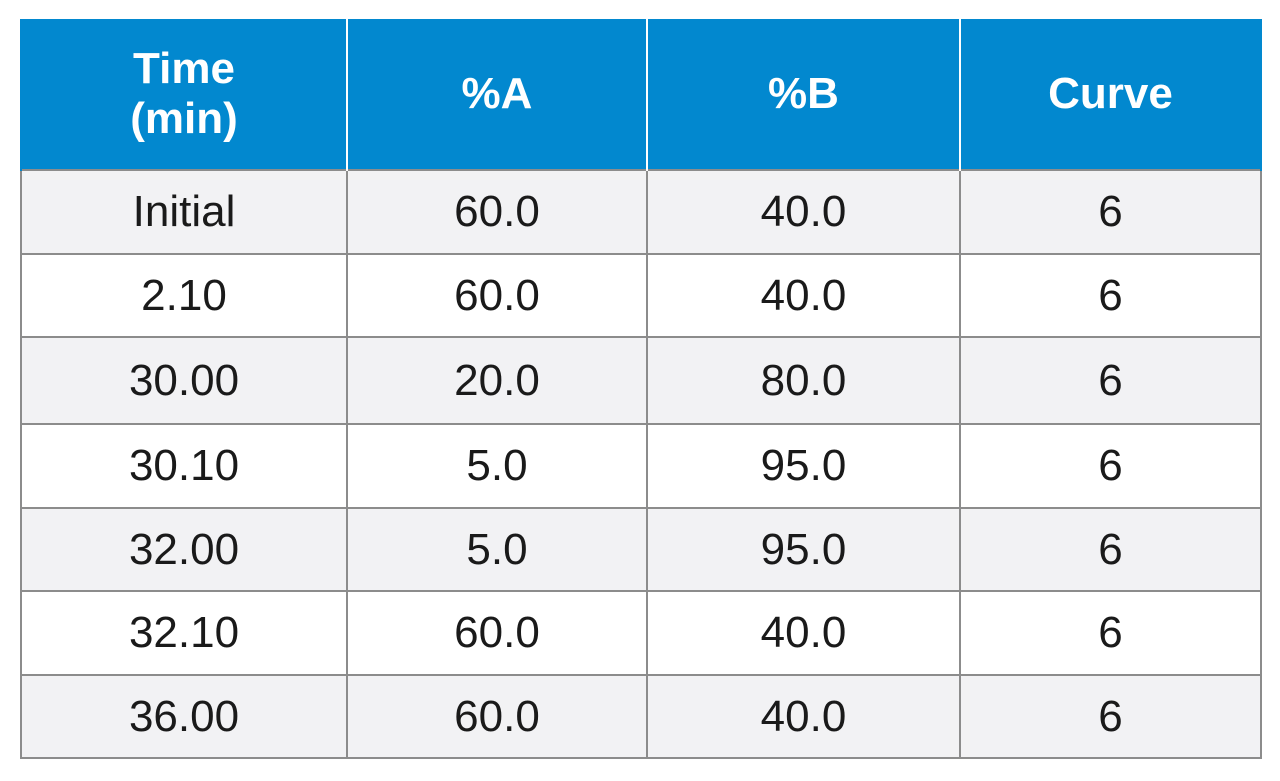 Image resolution: width=1280 pixels, height=781 pixels. I want to click on header-curve-label: Curve, so click(1110, 93).